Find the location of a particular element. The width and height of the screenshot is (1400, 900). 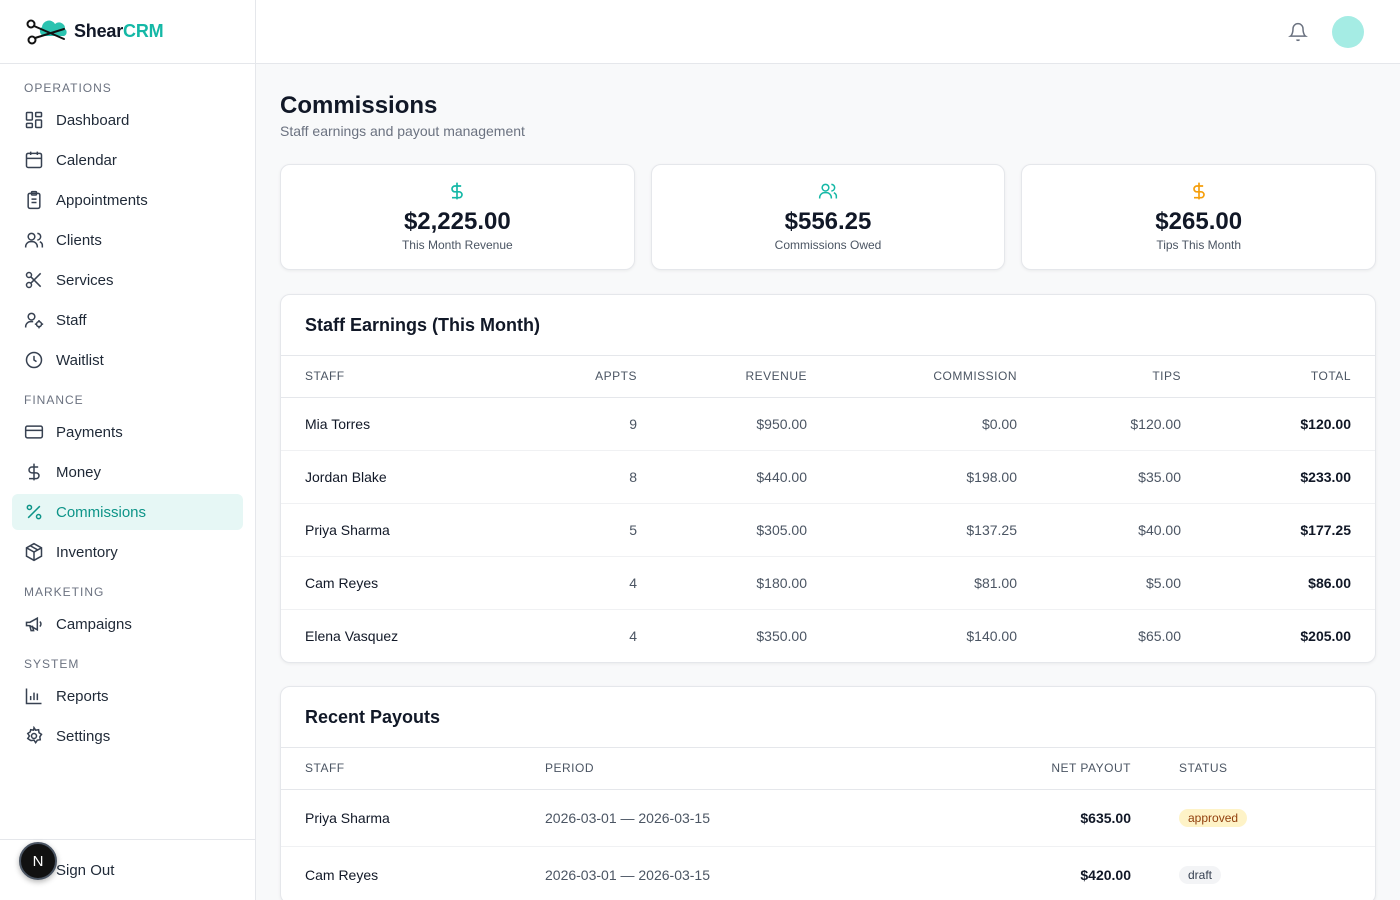

net-payout-cell: $420.00 is located at coordinates (1105, 874).